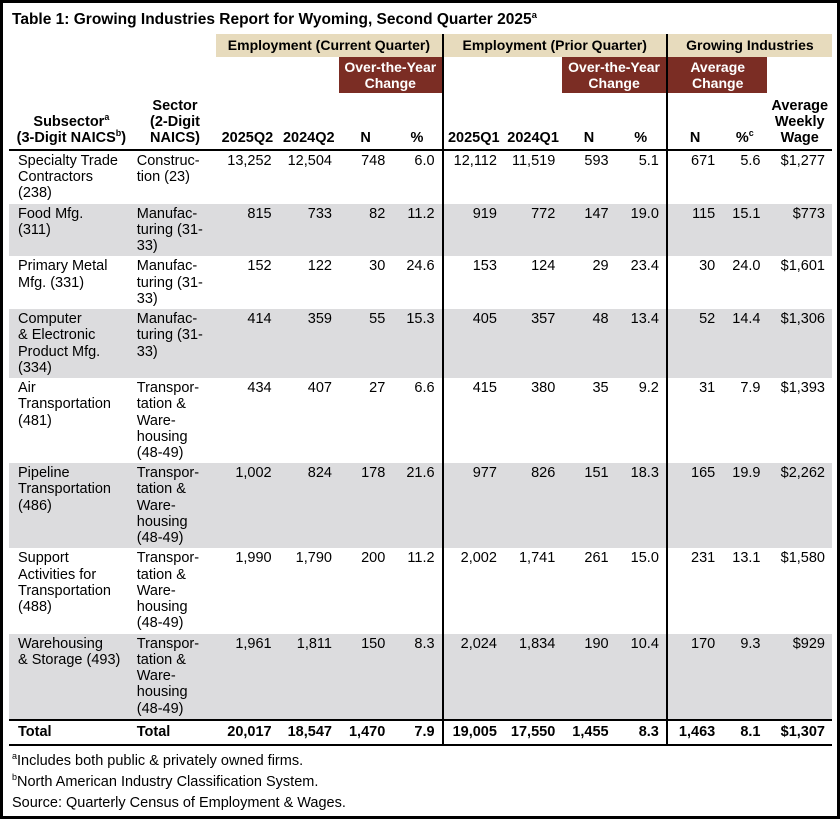 The width and height of the screenshot is (840, 819). Describe the element at coordinates (175, 122) in the screenshot. I see `col-sector: Sector (2-Digit NAICS)` at that location.